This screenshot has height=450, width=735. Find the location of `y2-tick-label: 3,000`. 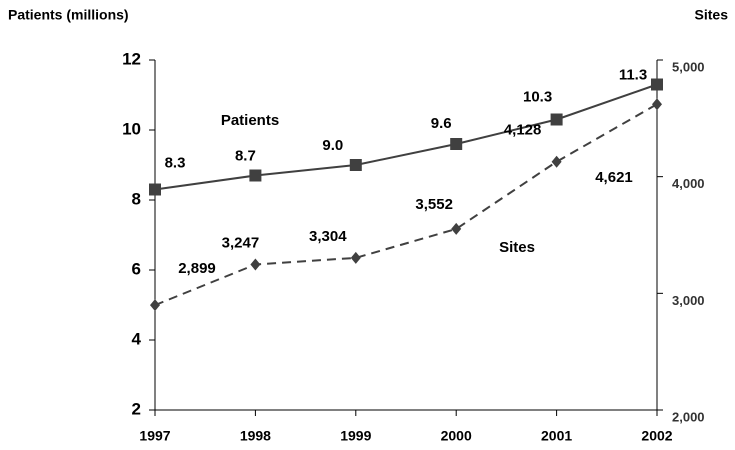

y2-tick-label: 3,000 is located at coordinates (688, 300).